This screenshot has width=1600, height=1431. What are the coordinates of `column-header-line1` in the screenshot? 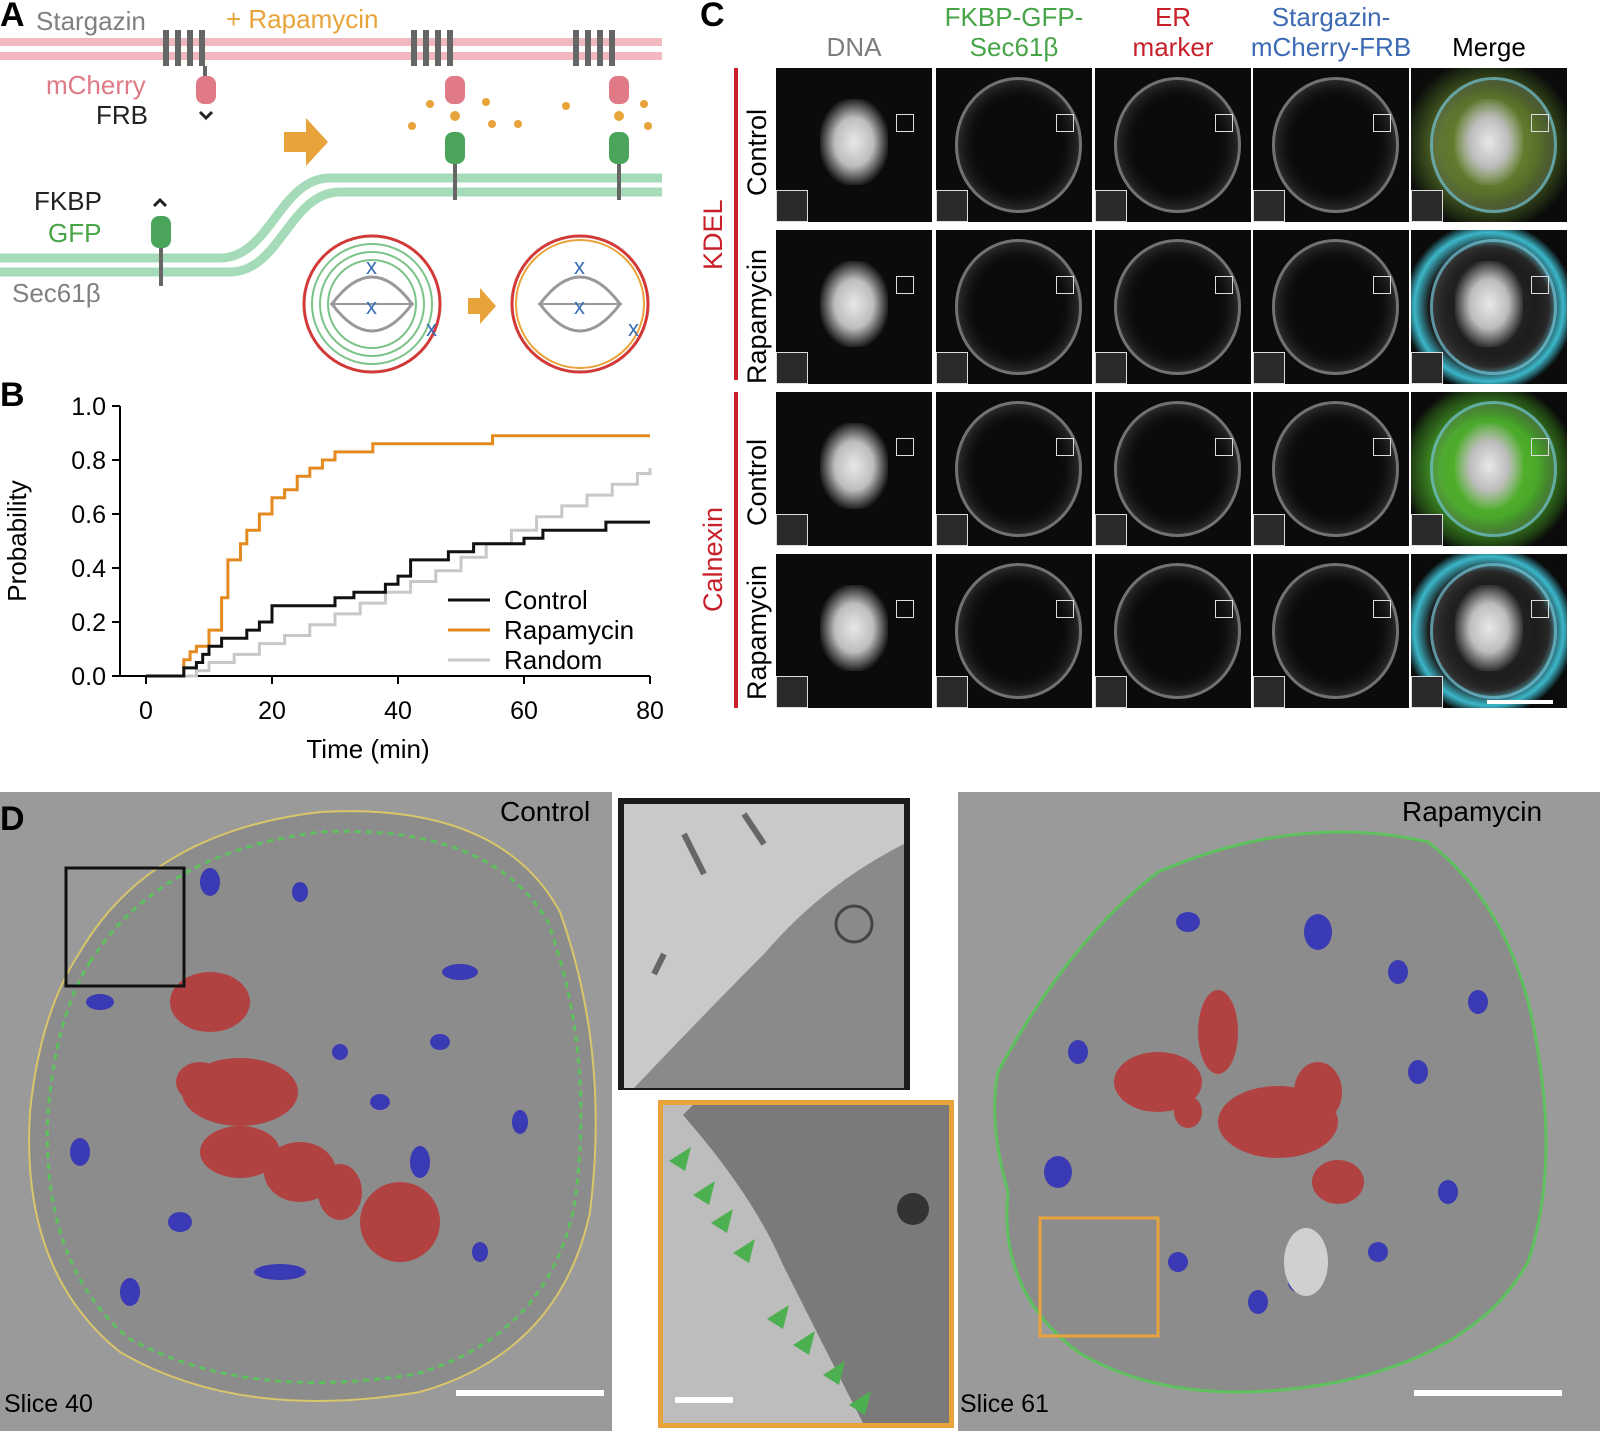 It's located at (854, 17).